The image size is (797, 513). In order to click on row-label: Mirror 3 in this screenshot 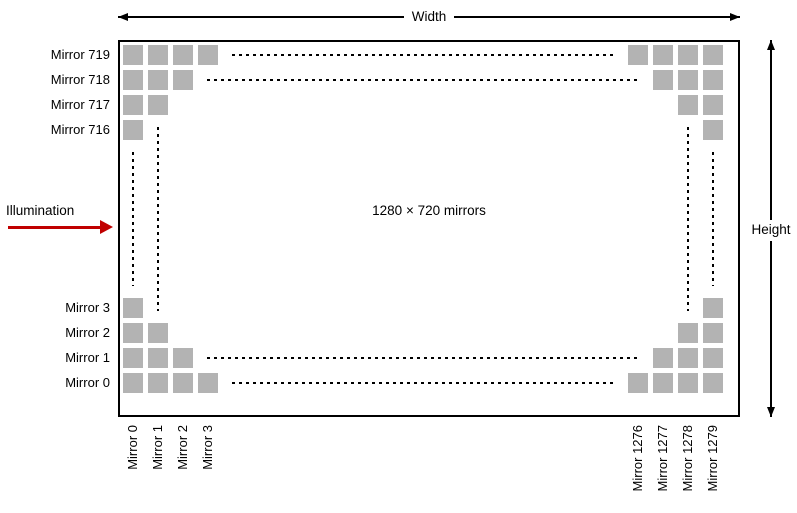, I will do `click(87, 307)`.